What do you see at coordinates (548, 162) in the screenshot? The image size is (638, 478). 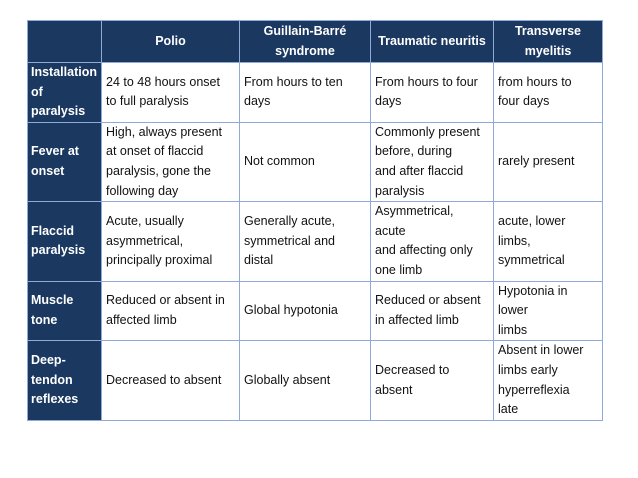 I see `table-cell: rarely present` at bounding box center [548, 162].